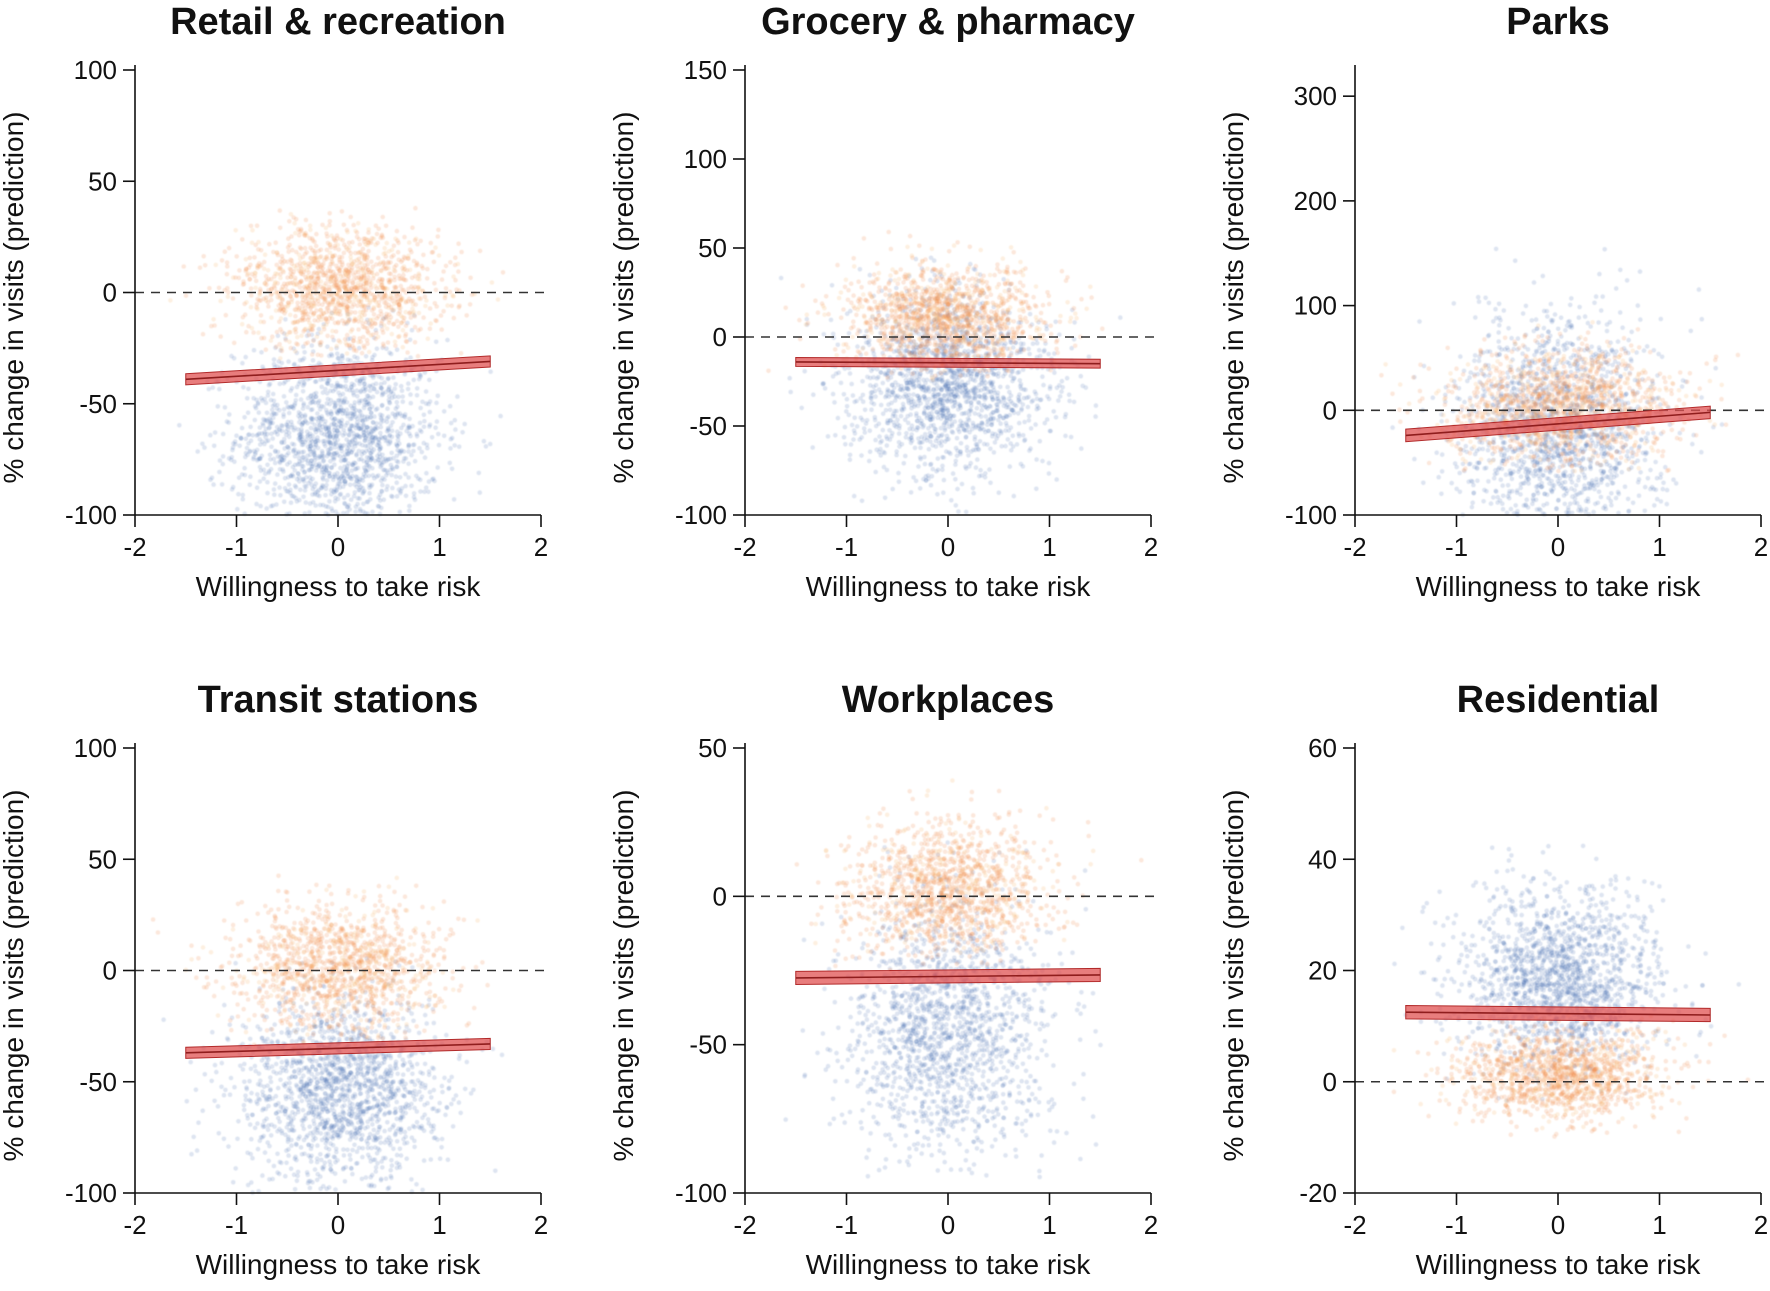 The height and width of the screenshot is (1291, 1770). I want to click on scatter-cloud, so click(944, 372).